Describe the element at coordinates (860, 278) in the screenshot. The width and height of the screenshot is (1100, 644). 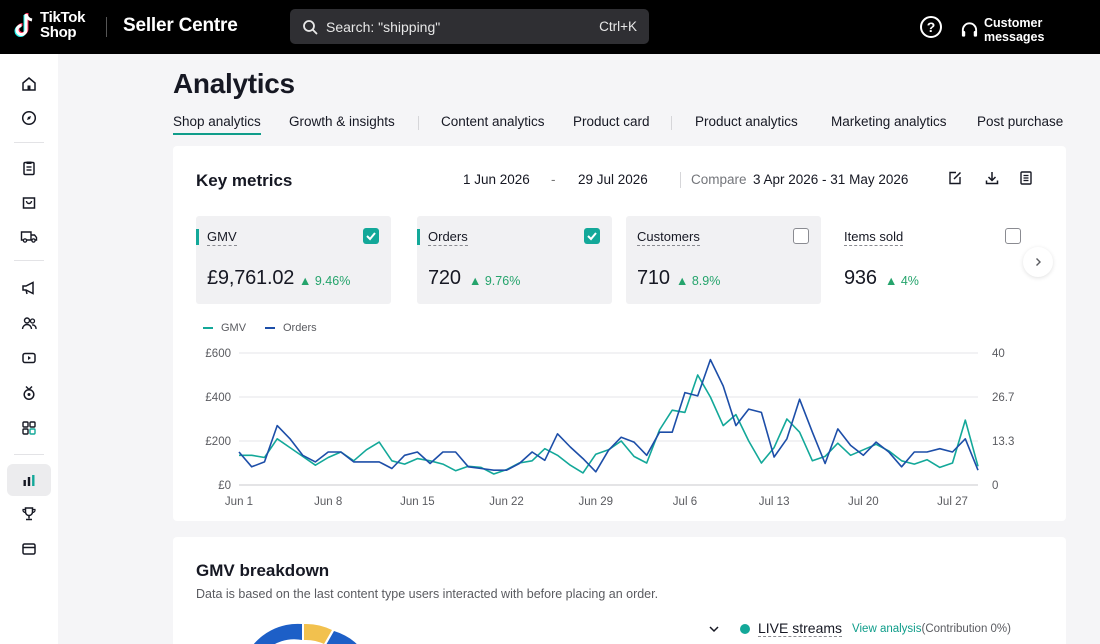
I see `metric-value: 936` at that location.